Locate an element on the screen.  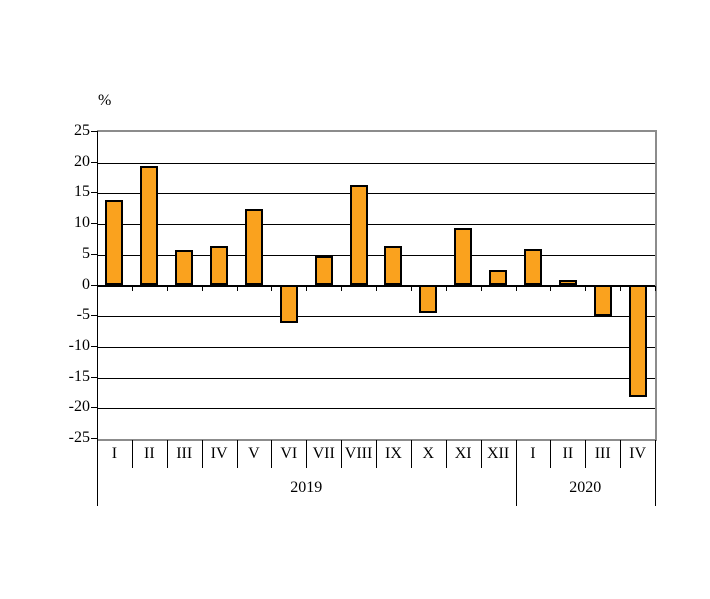
year-label-2019: 2019 is located at coordinates (306, 487).